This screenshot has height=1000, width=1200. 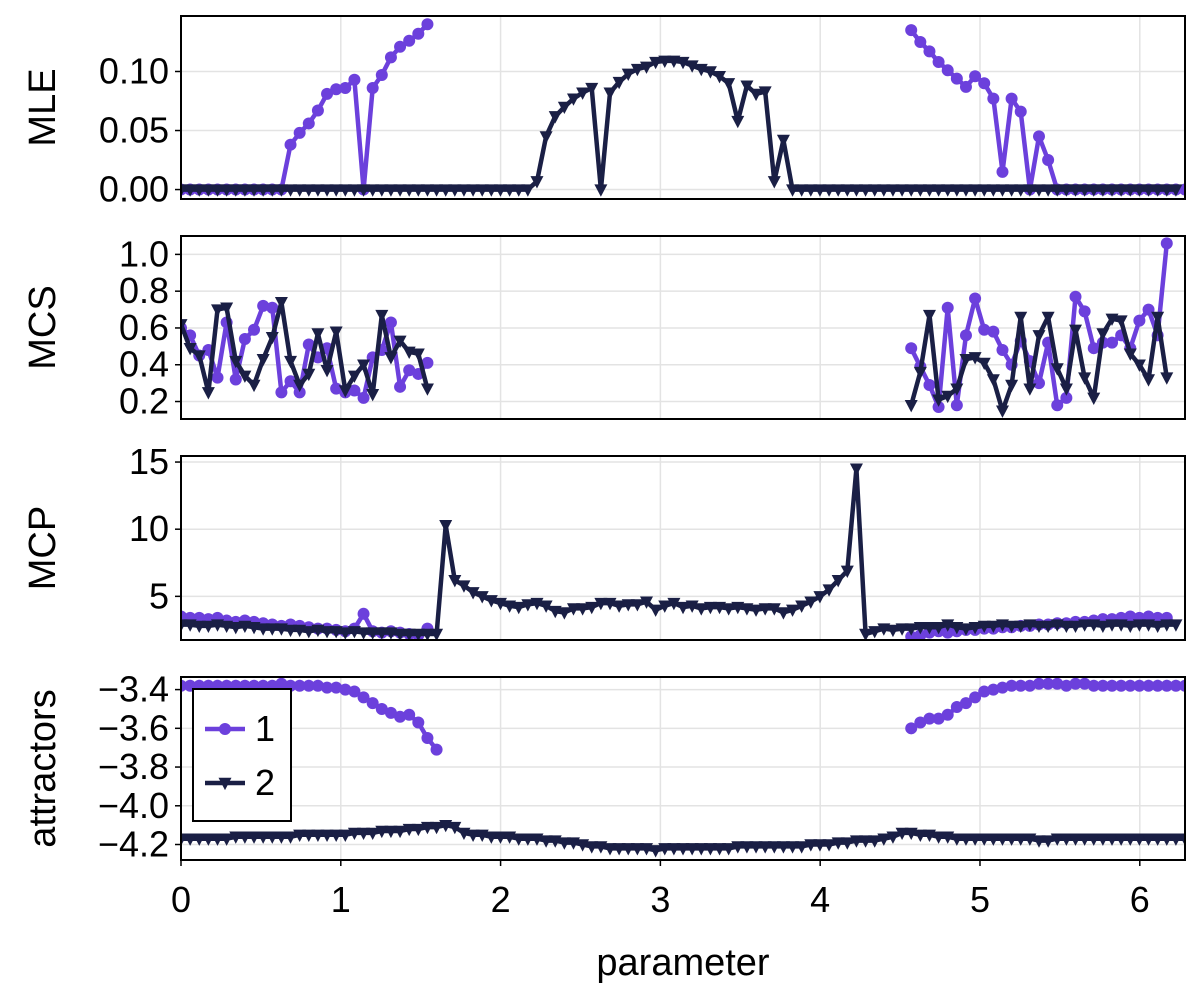 What do you see at coordinates (144, 253) in the screenshot?
I see `y-tick-label: 1.0` at bounding box center [144, 253].